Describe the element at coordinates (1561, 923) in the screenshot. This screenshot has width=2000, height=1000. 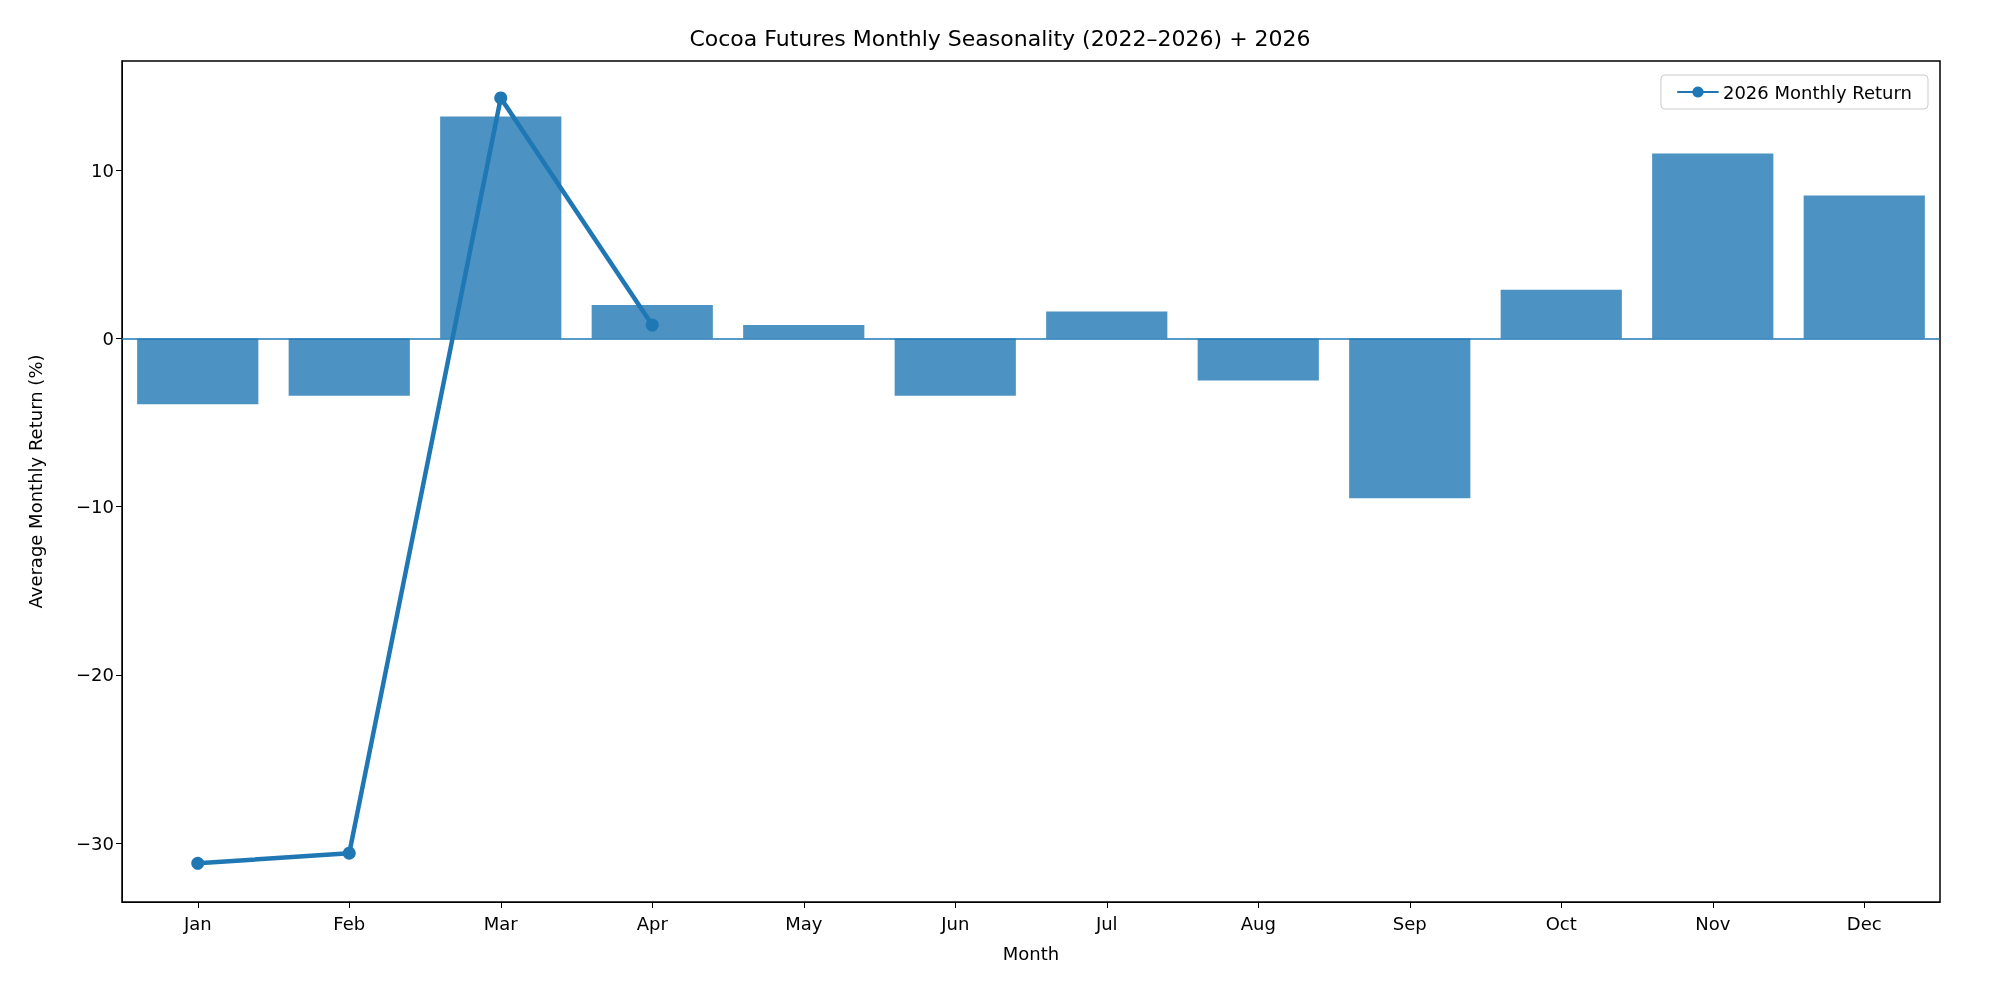
I see `x-tick-label: Oct` at that location.